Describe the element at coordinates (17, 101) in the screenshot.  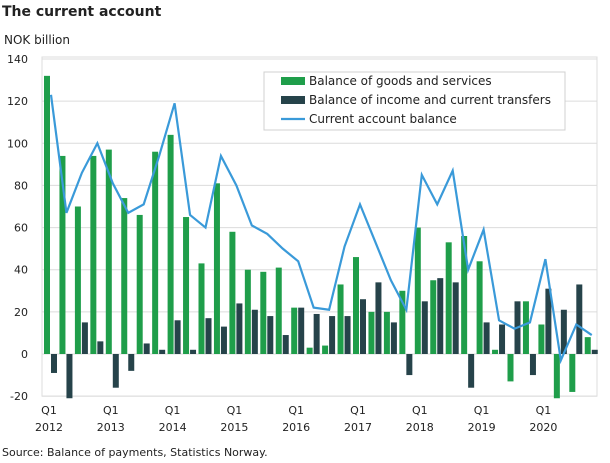
I see `y-tick-label: 120` at that location.